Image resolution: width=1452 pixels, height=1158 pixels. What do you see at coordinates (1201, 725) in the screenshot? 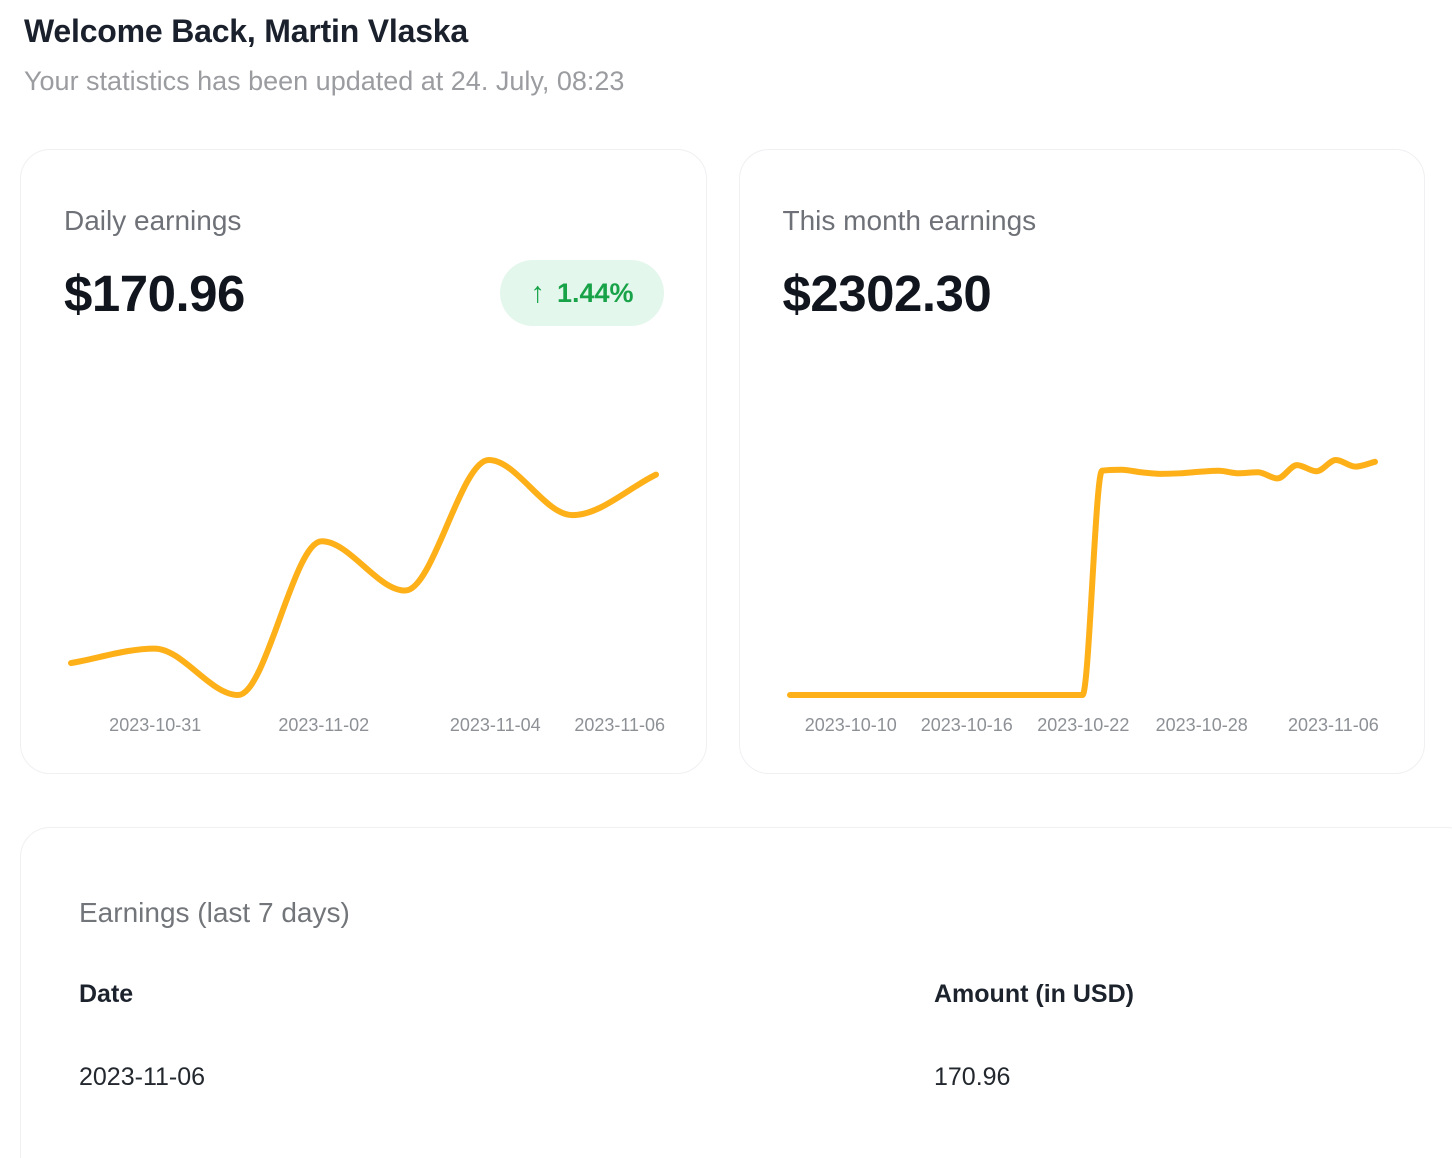
I see `x-tick-label: 2023-10-28` at bounding box center [1201, 725].